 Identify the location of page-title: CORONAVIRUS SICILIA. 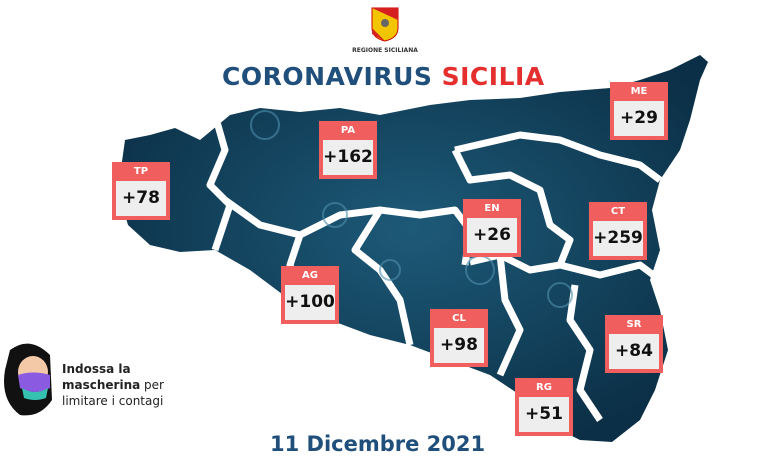
(383, 76).